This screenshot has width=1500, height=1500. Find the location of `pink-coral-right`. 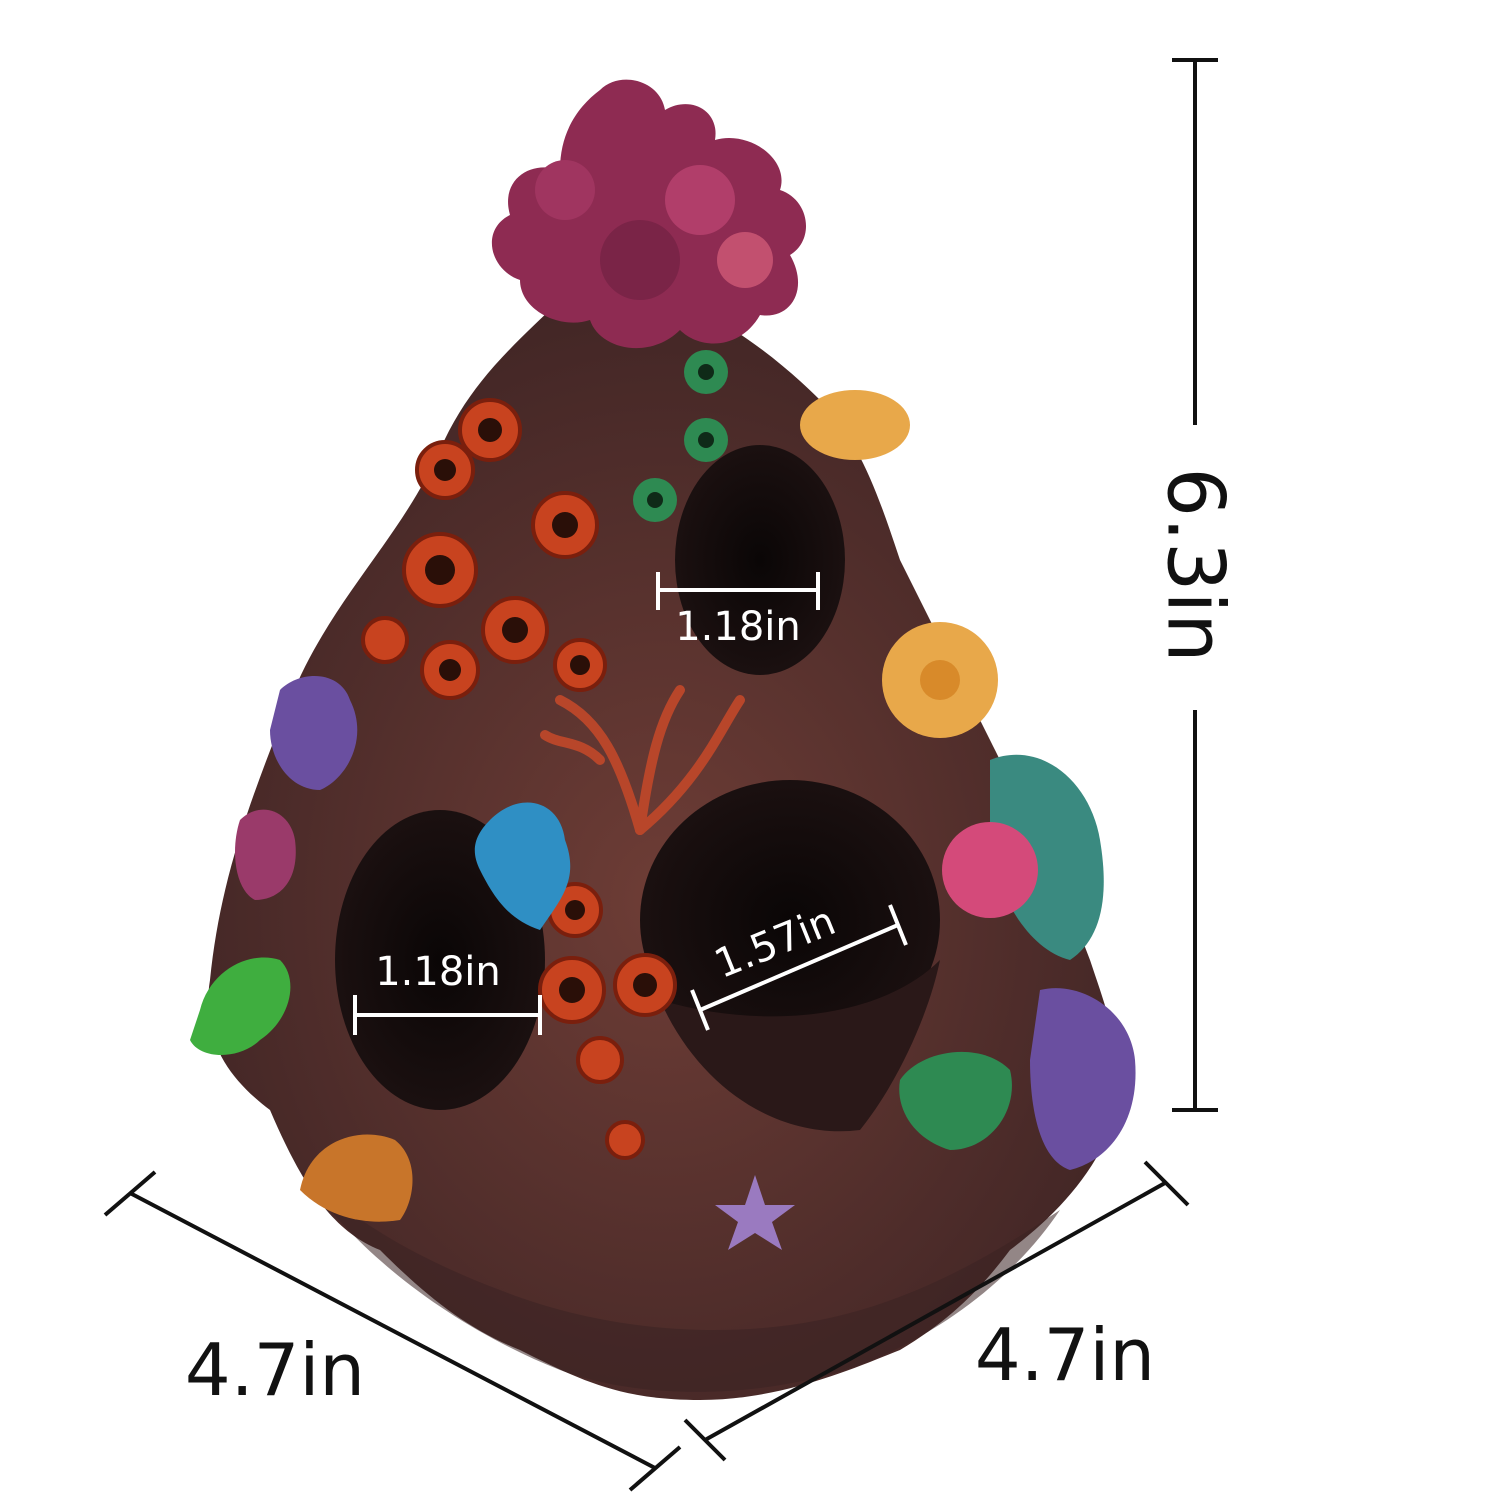

pink-coral-right is located at coordinates (990, 870).